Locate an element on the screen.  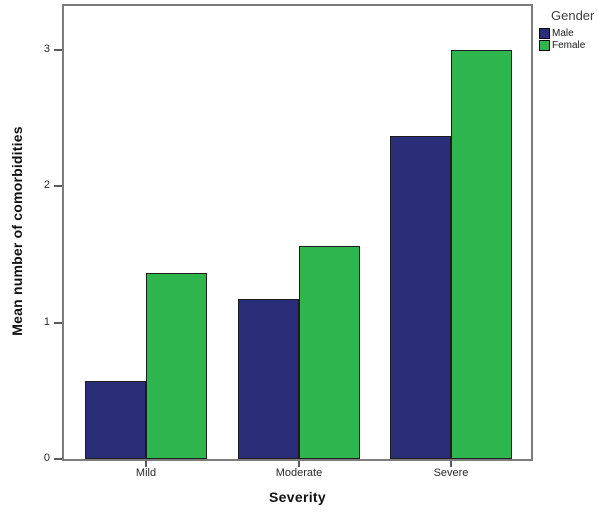
x-tick-label-moderate: Moderate is located at coordinates (299, 473).